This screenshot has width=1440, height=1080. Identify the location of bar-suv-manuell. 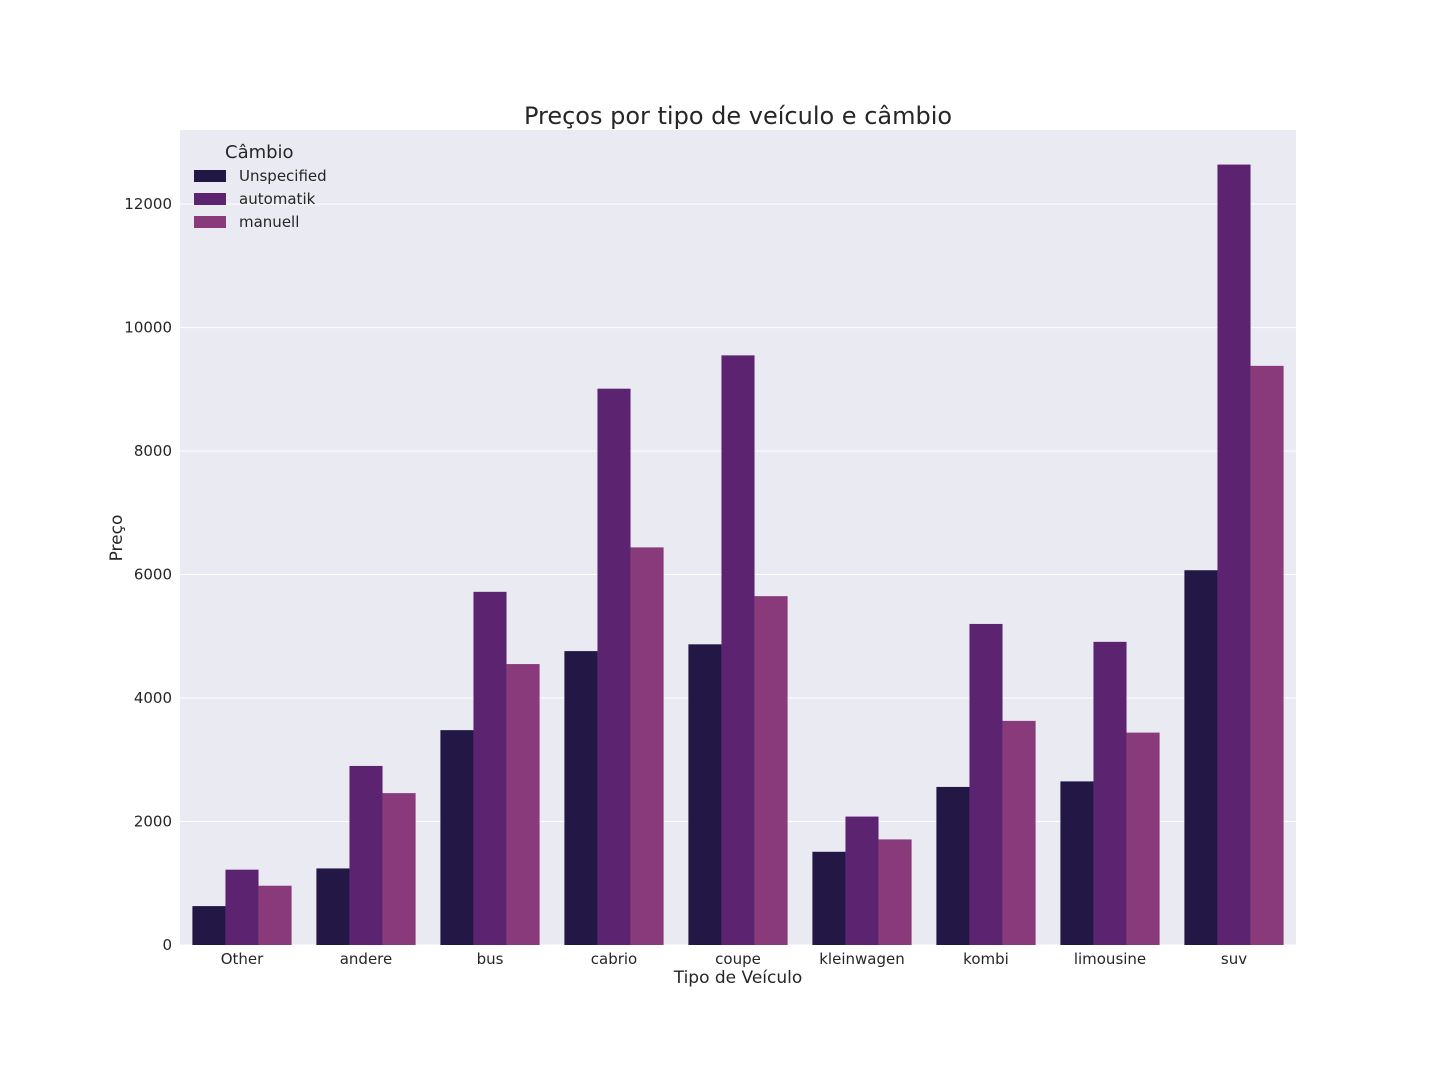
(1267, 655).